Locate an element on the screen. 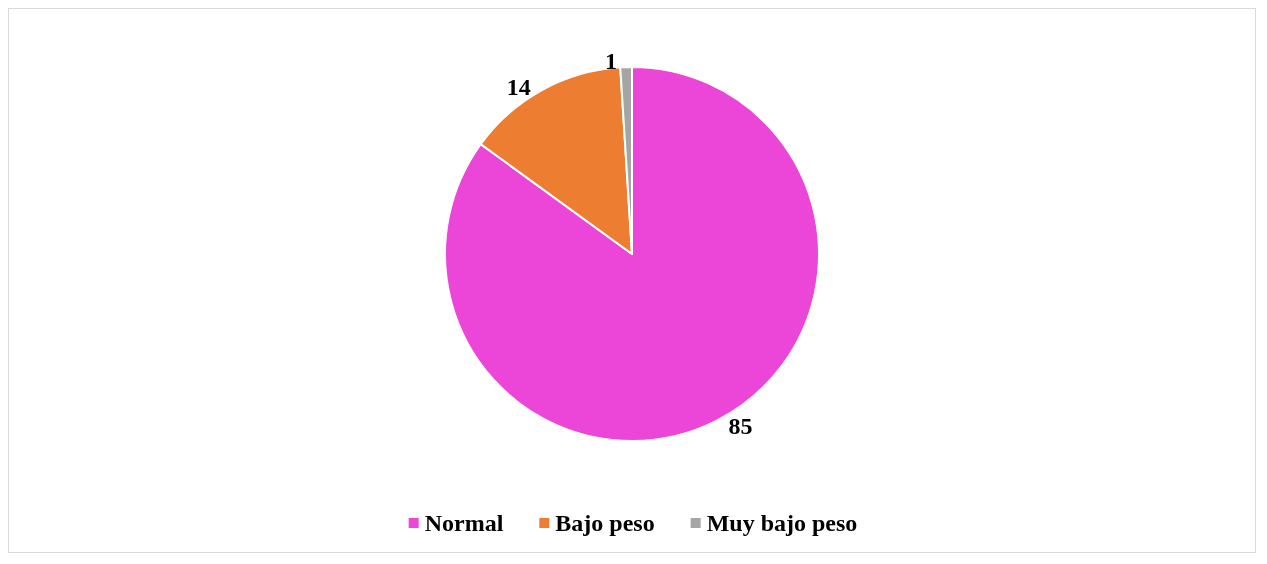 This screenshot has width=1267, height=564. data-label: 85 is located at coordinates (740, 425).